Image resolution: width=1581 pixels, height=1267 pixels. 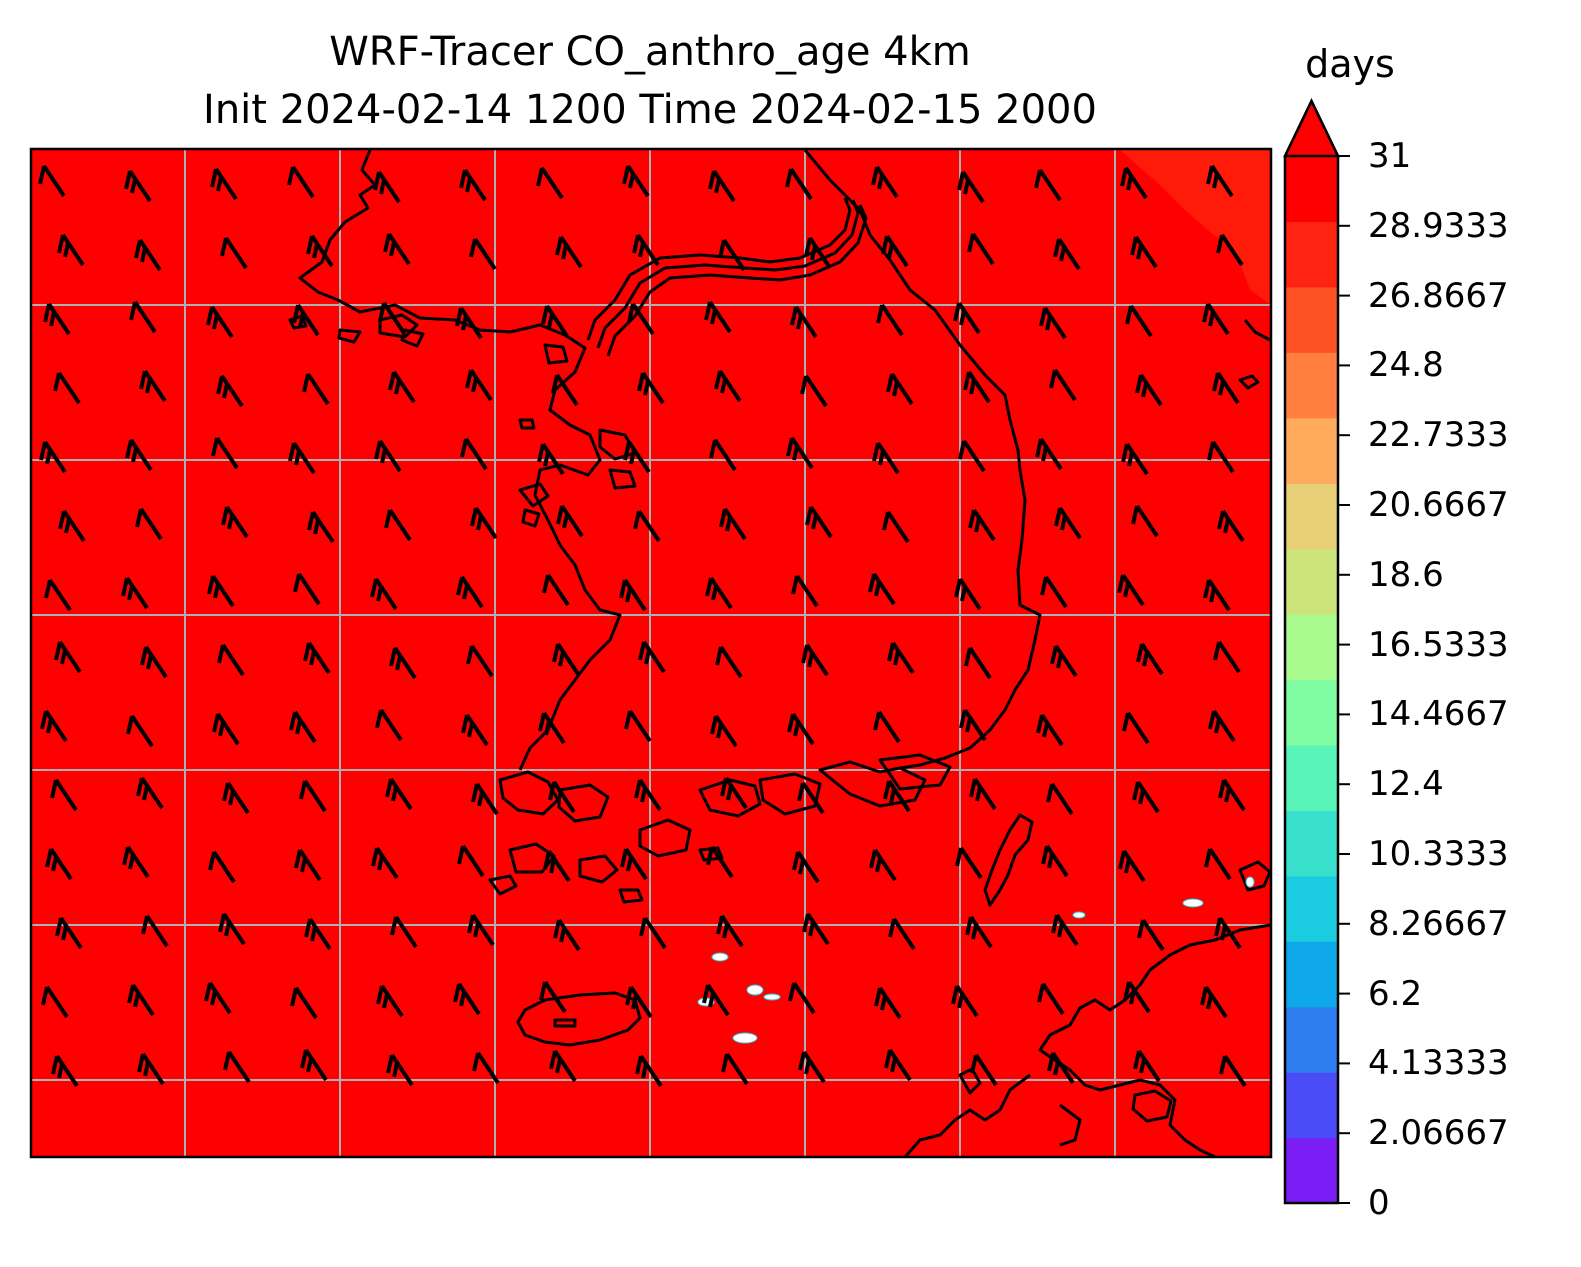 What do you see at coordinates (1311, 651) in the screenshot?
I see `colorbar-outline` at bounding box center [1311, 651].